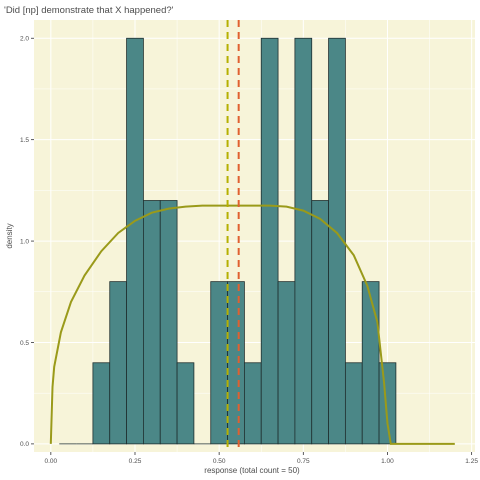 The height and width of the screenshot is (480, 480). Describe the element at coordinates (219, 461) in the screenshot. I see `x-tick-label: 0.50` at that location.